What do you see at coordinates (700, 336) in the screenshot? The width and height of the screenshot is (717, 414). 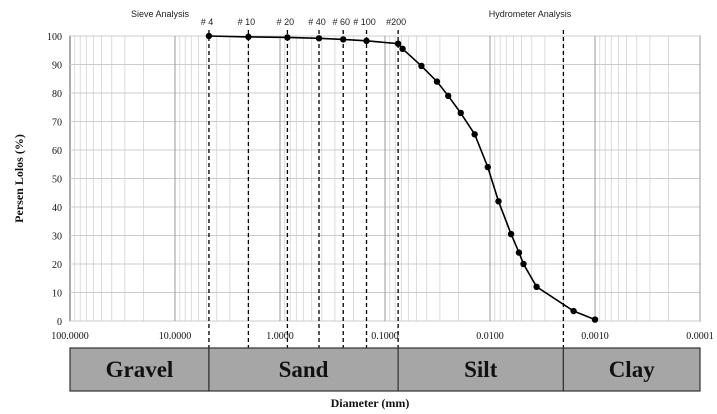 I see `x-tick-label: 0.0001` at bounding box center [700, 336].